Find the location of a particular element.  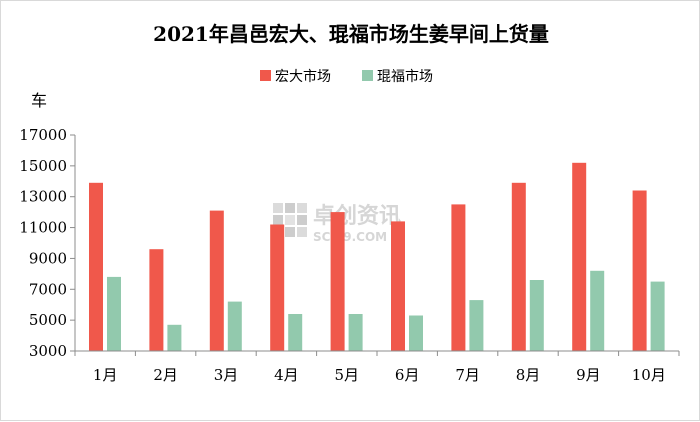

legend-label-2: 琨福市场 is located at coordinates (405, 76).